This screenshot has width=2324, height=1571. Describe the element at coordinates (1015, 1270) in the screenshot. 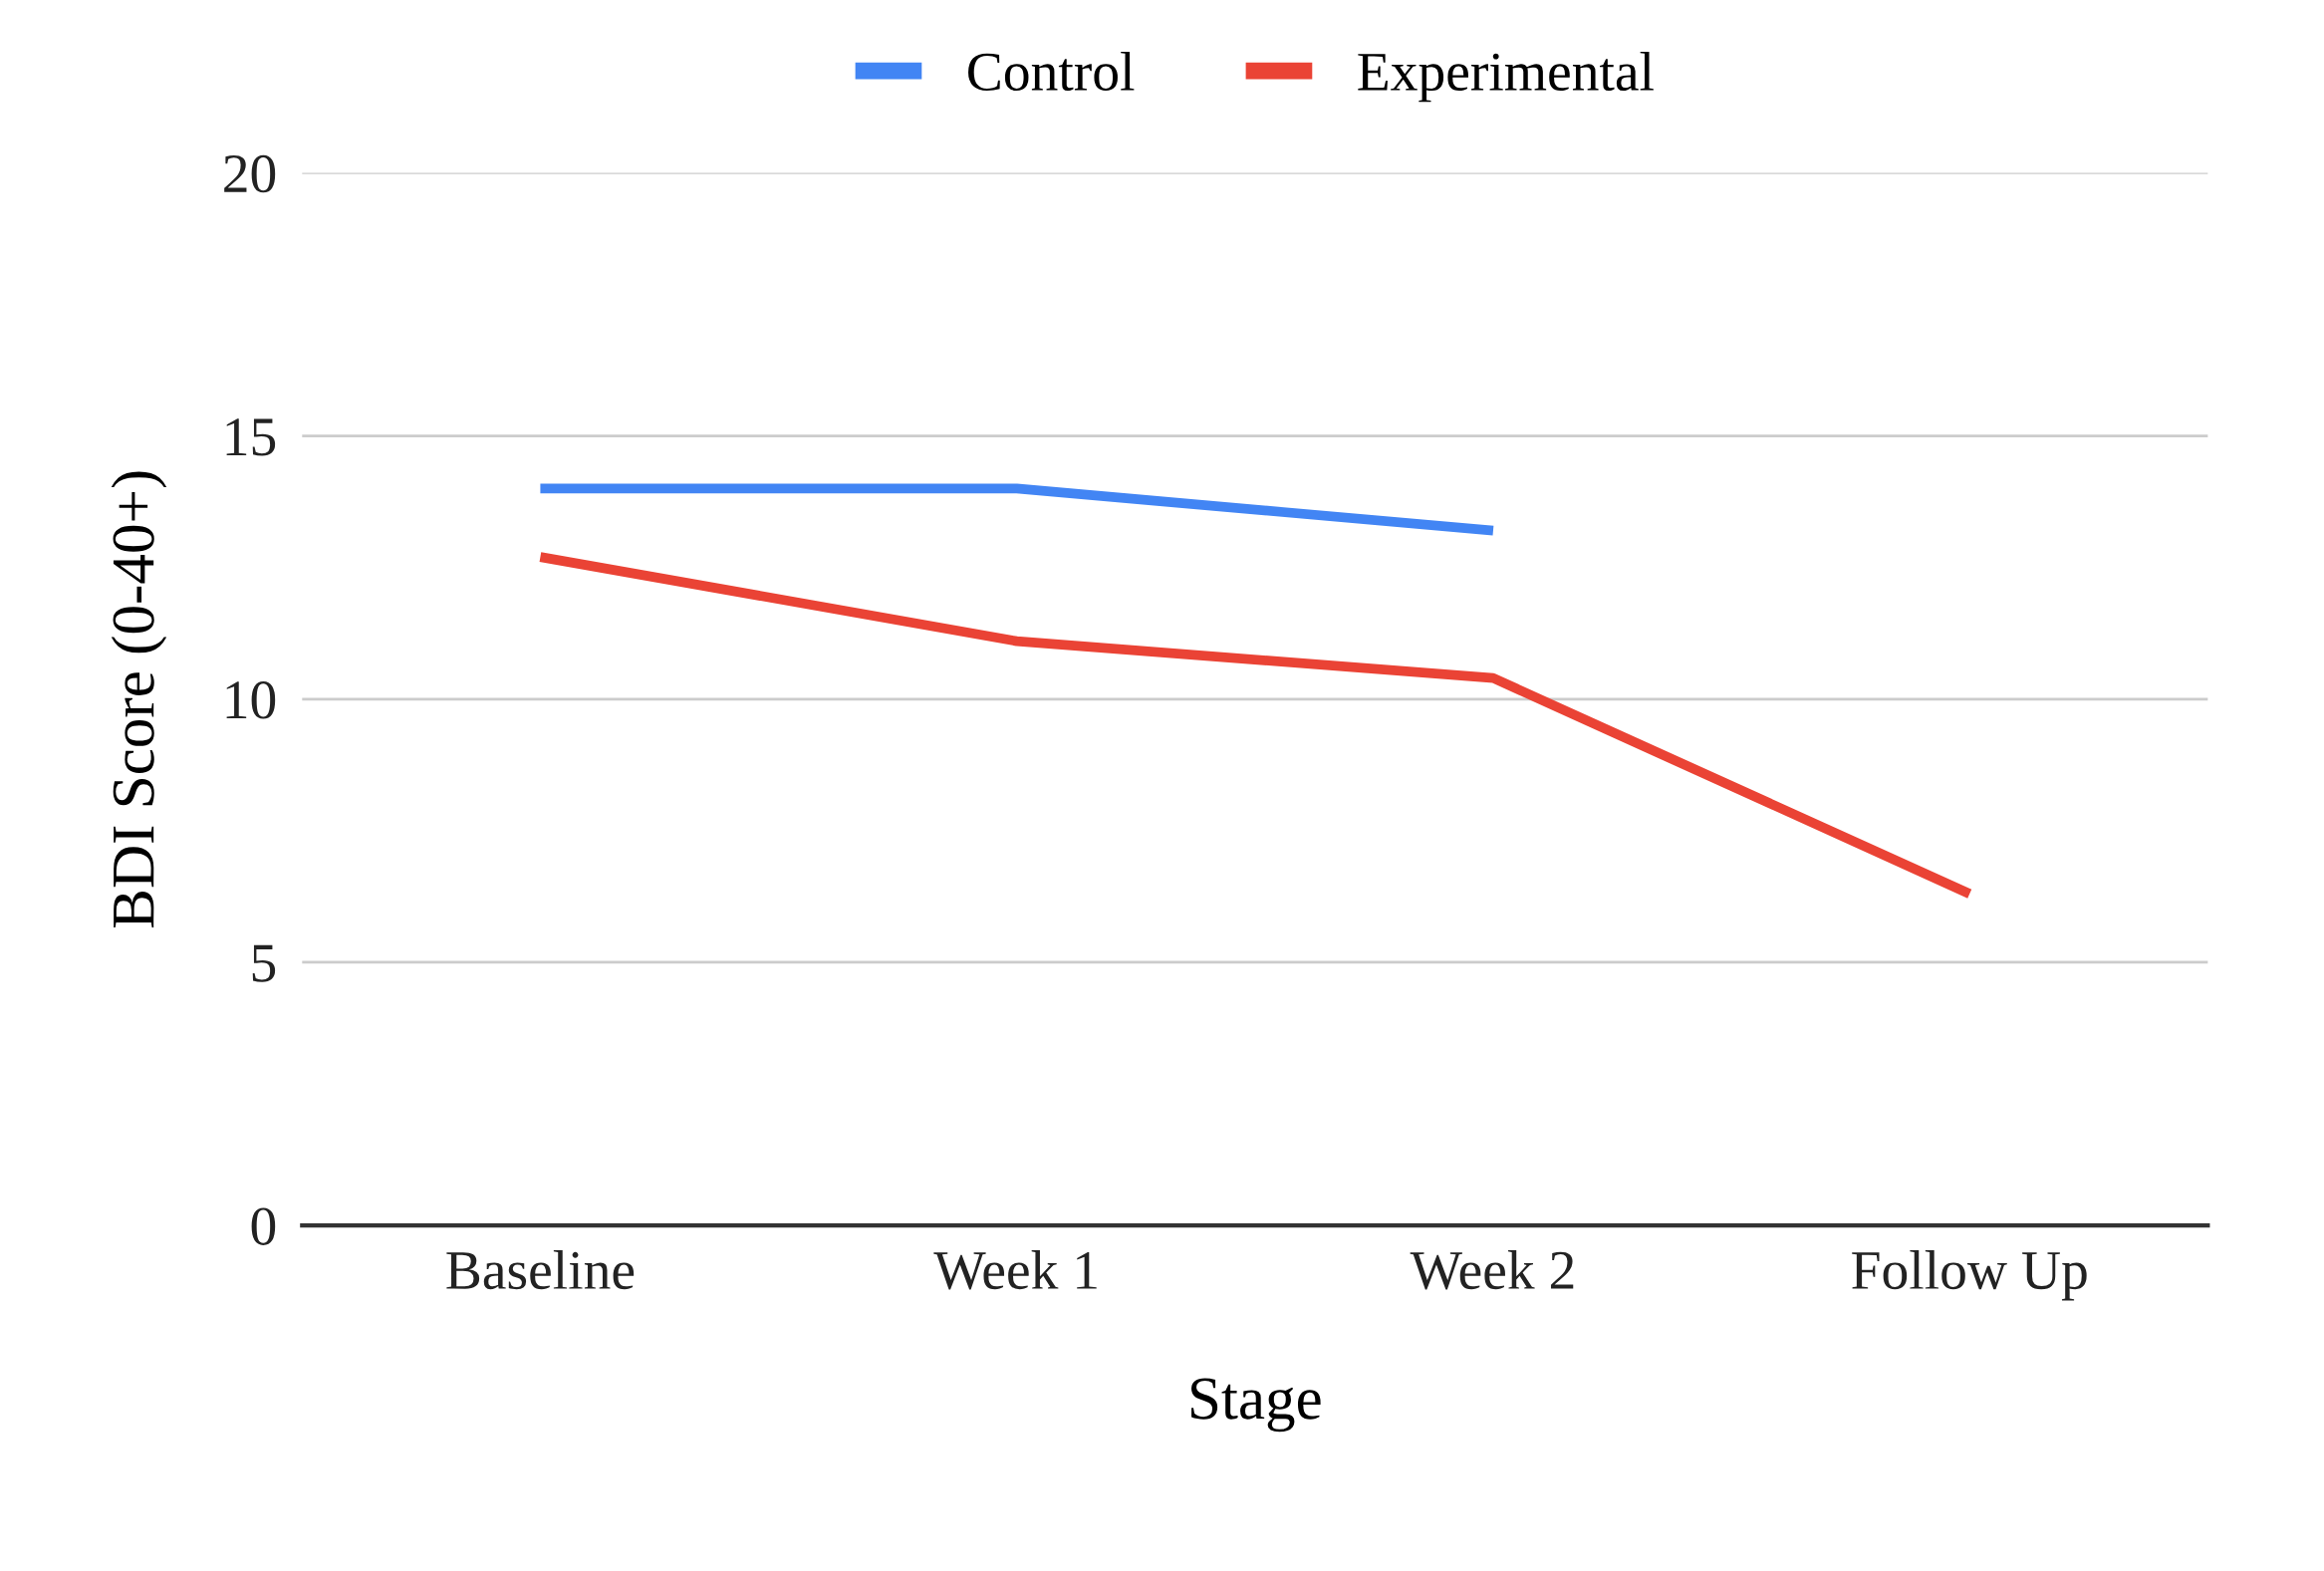

I see `x-tick-label: Week 1` at that location.